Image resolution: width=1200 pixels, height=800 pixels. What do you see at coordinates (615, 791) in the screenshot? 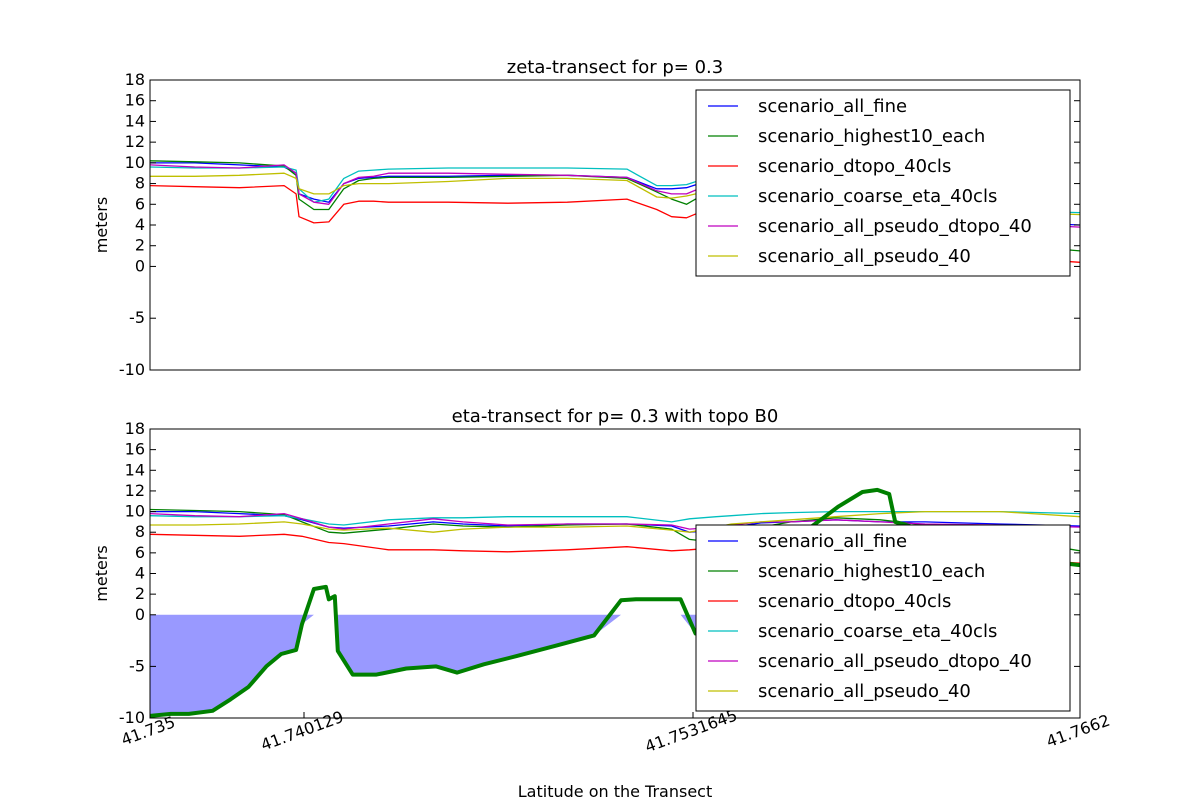
I see `x-axis-label: Latitude on the Transect` at bounding box center [615, 791].